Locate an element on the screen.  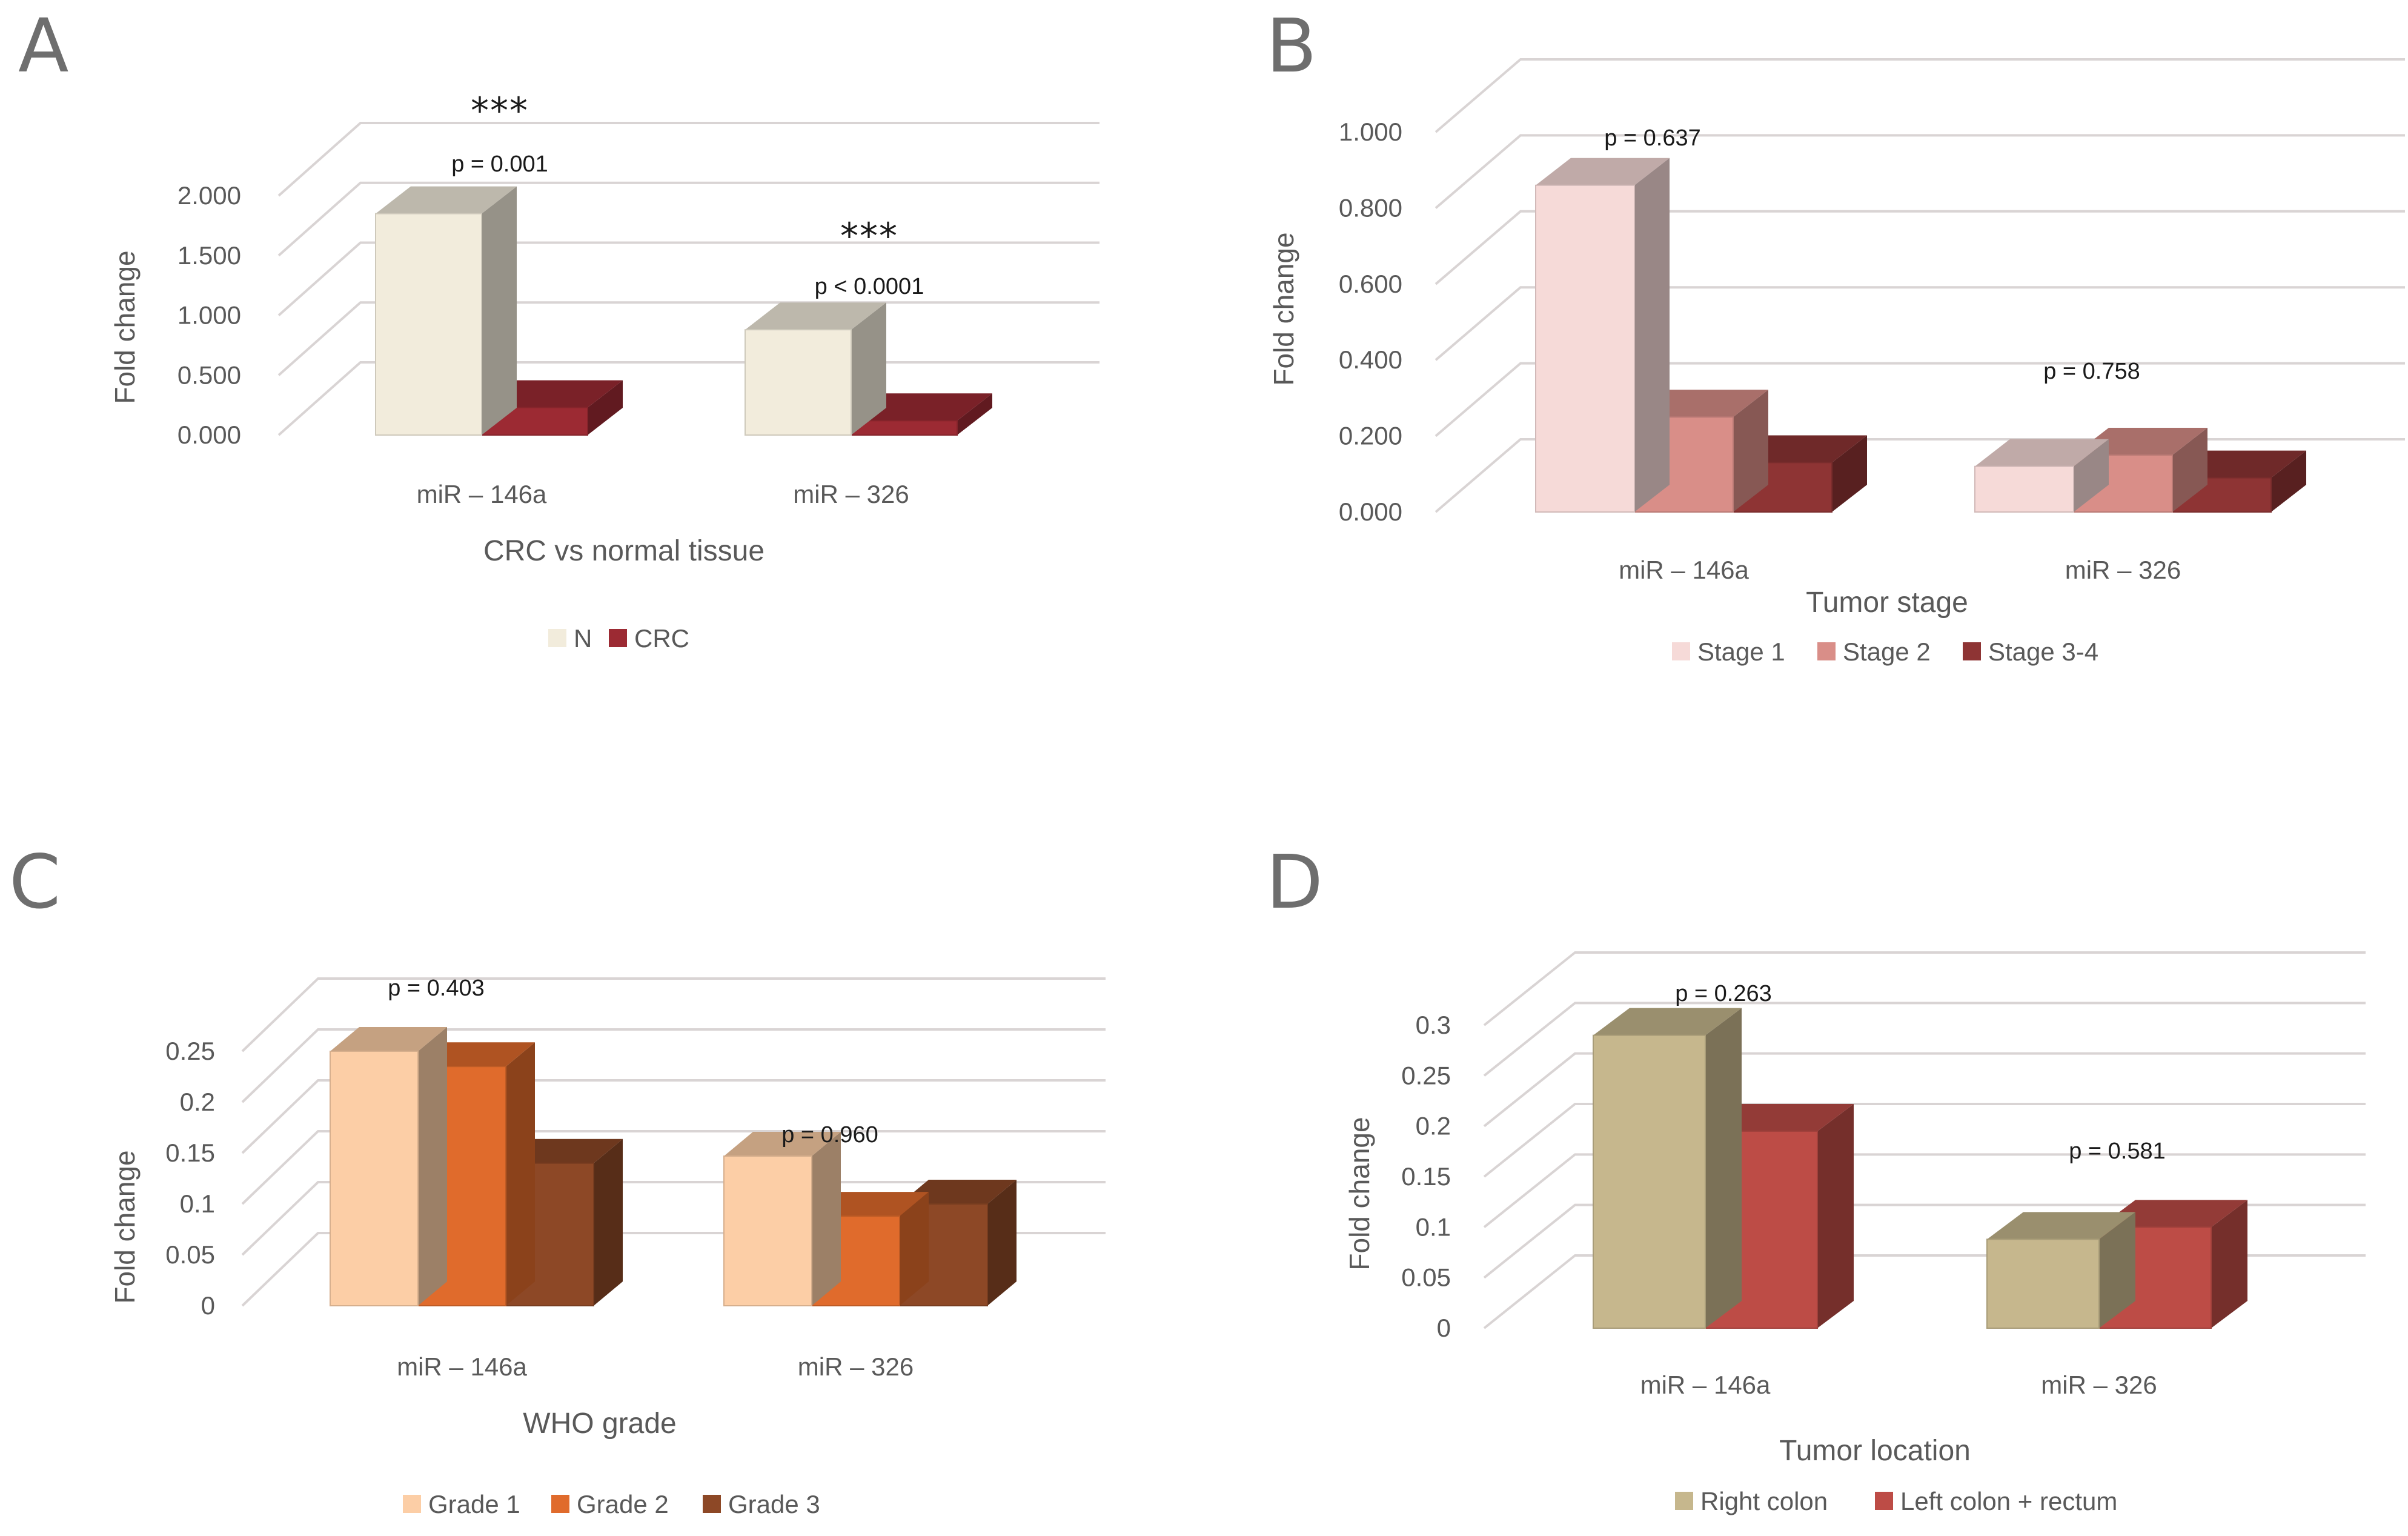
y-tick-label: 0.400 is located at coordinates (1370, 359).